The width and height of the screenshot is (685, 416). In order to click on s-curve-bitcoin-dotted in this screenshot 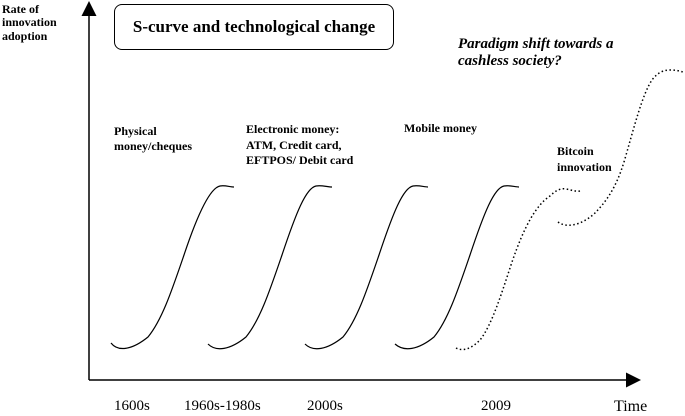, I will do `click(518, 269)`.